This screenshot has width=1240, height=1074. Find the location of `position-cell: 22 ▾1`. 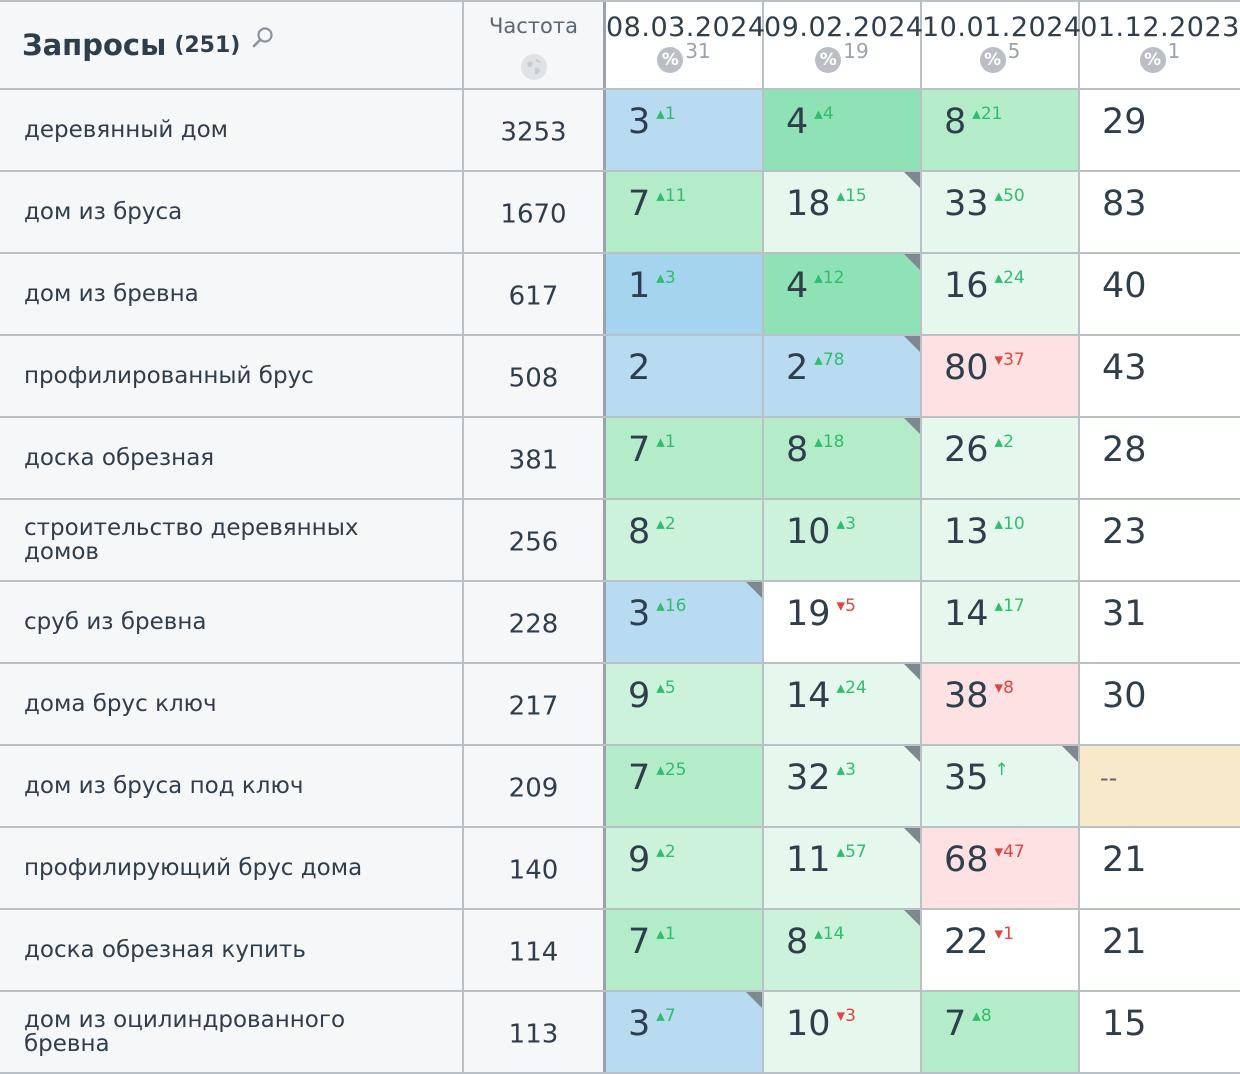

position-cell: 22 ▾1 is located at coordinates (1001, 950).